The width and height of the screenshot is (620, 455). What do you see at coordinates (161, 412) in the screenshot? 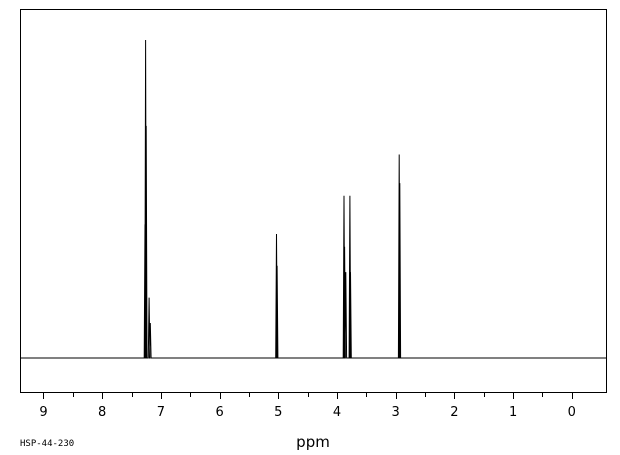
I see `x-tick-label: 7` at bounding box center [161, 412].